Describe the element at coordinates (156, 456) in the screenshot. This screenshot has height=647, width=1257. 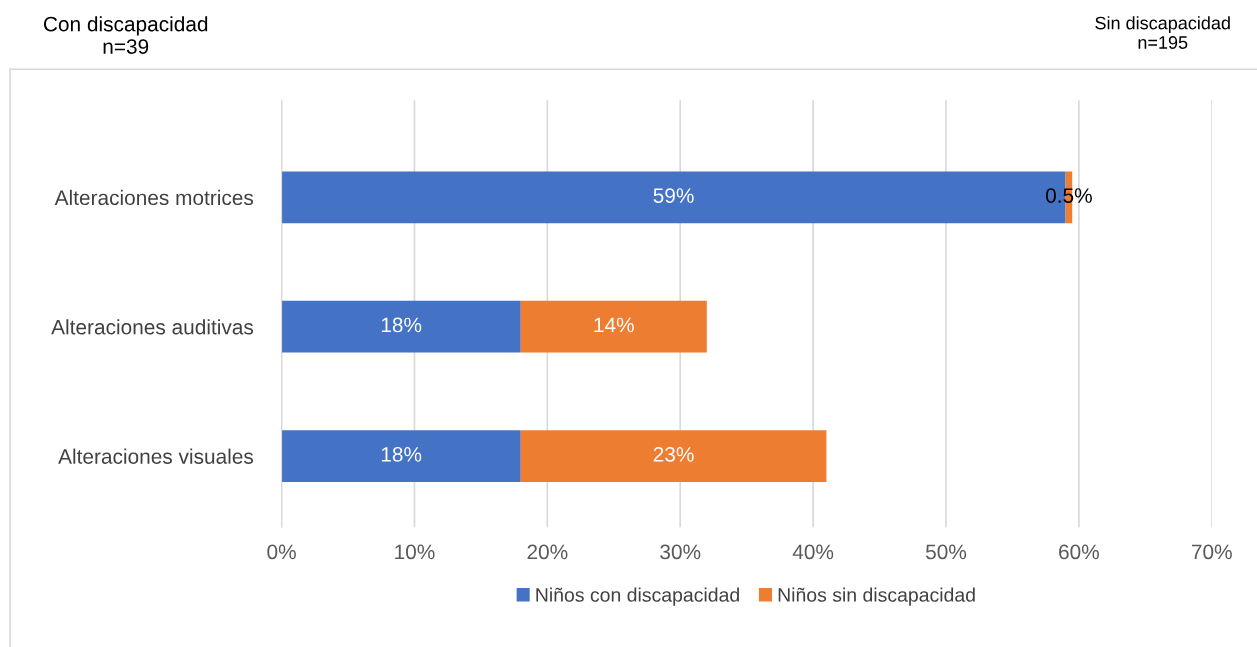
I see `y-tick-label: Alteraciones visuales` at that location.